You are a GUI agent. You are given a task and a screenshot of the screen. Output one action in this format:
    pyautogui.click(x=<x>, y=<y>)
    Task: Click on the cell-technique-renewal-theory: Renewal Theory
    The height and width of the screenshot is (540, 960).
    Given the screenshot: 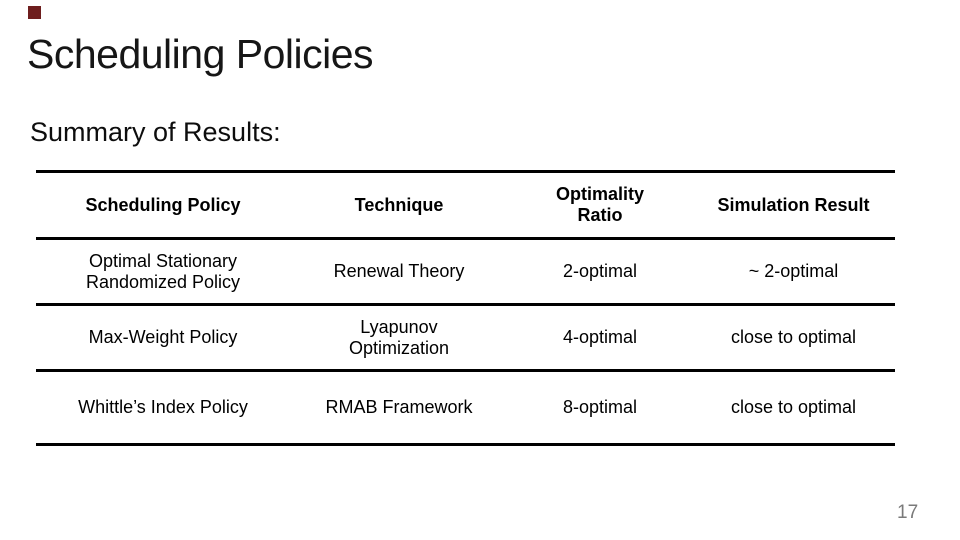 What is the action you would take?
    pyautogui.click(x=399, y=271)
    